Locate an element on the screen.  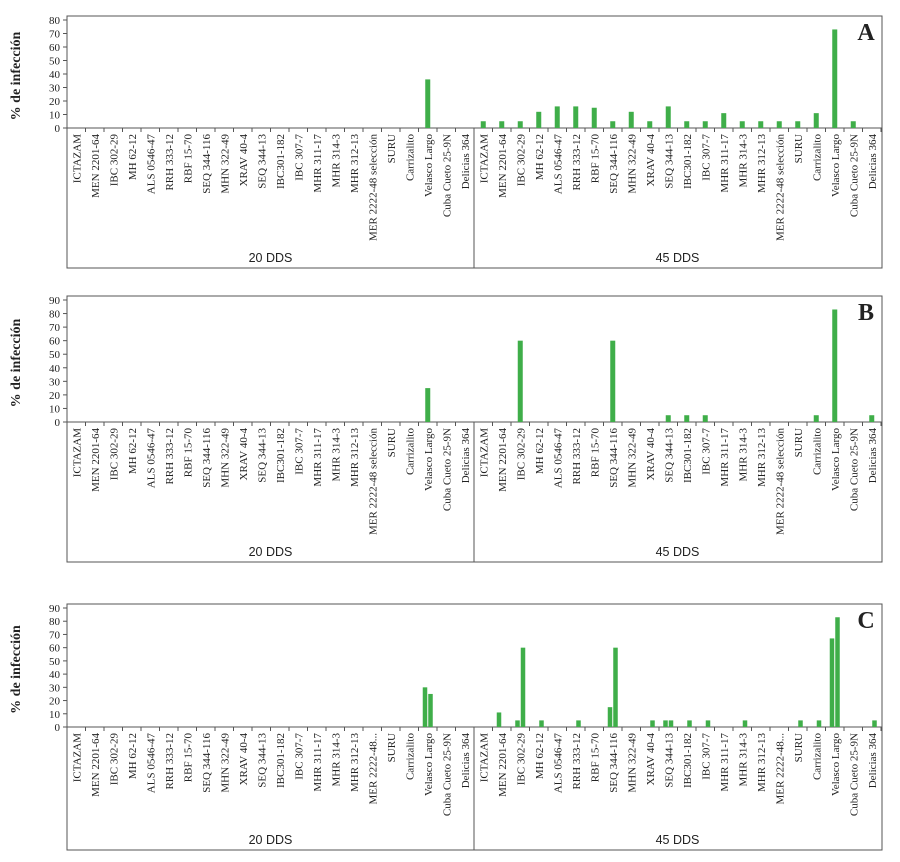
panel-letter: A is located at coordinates (866, 33).